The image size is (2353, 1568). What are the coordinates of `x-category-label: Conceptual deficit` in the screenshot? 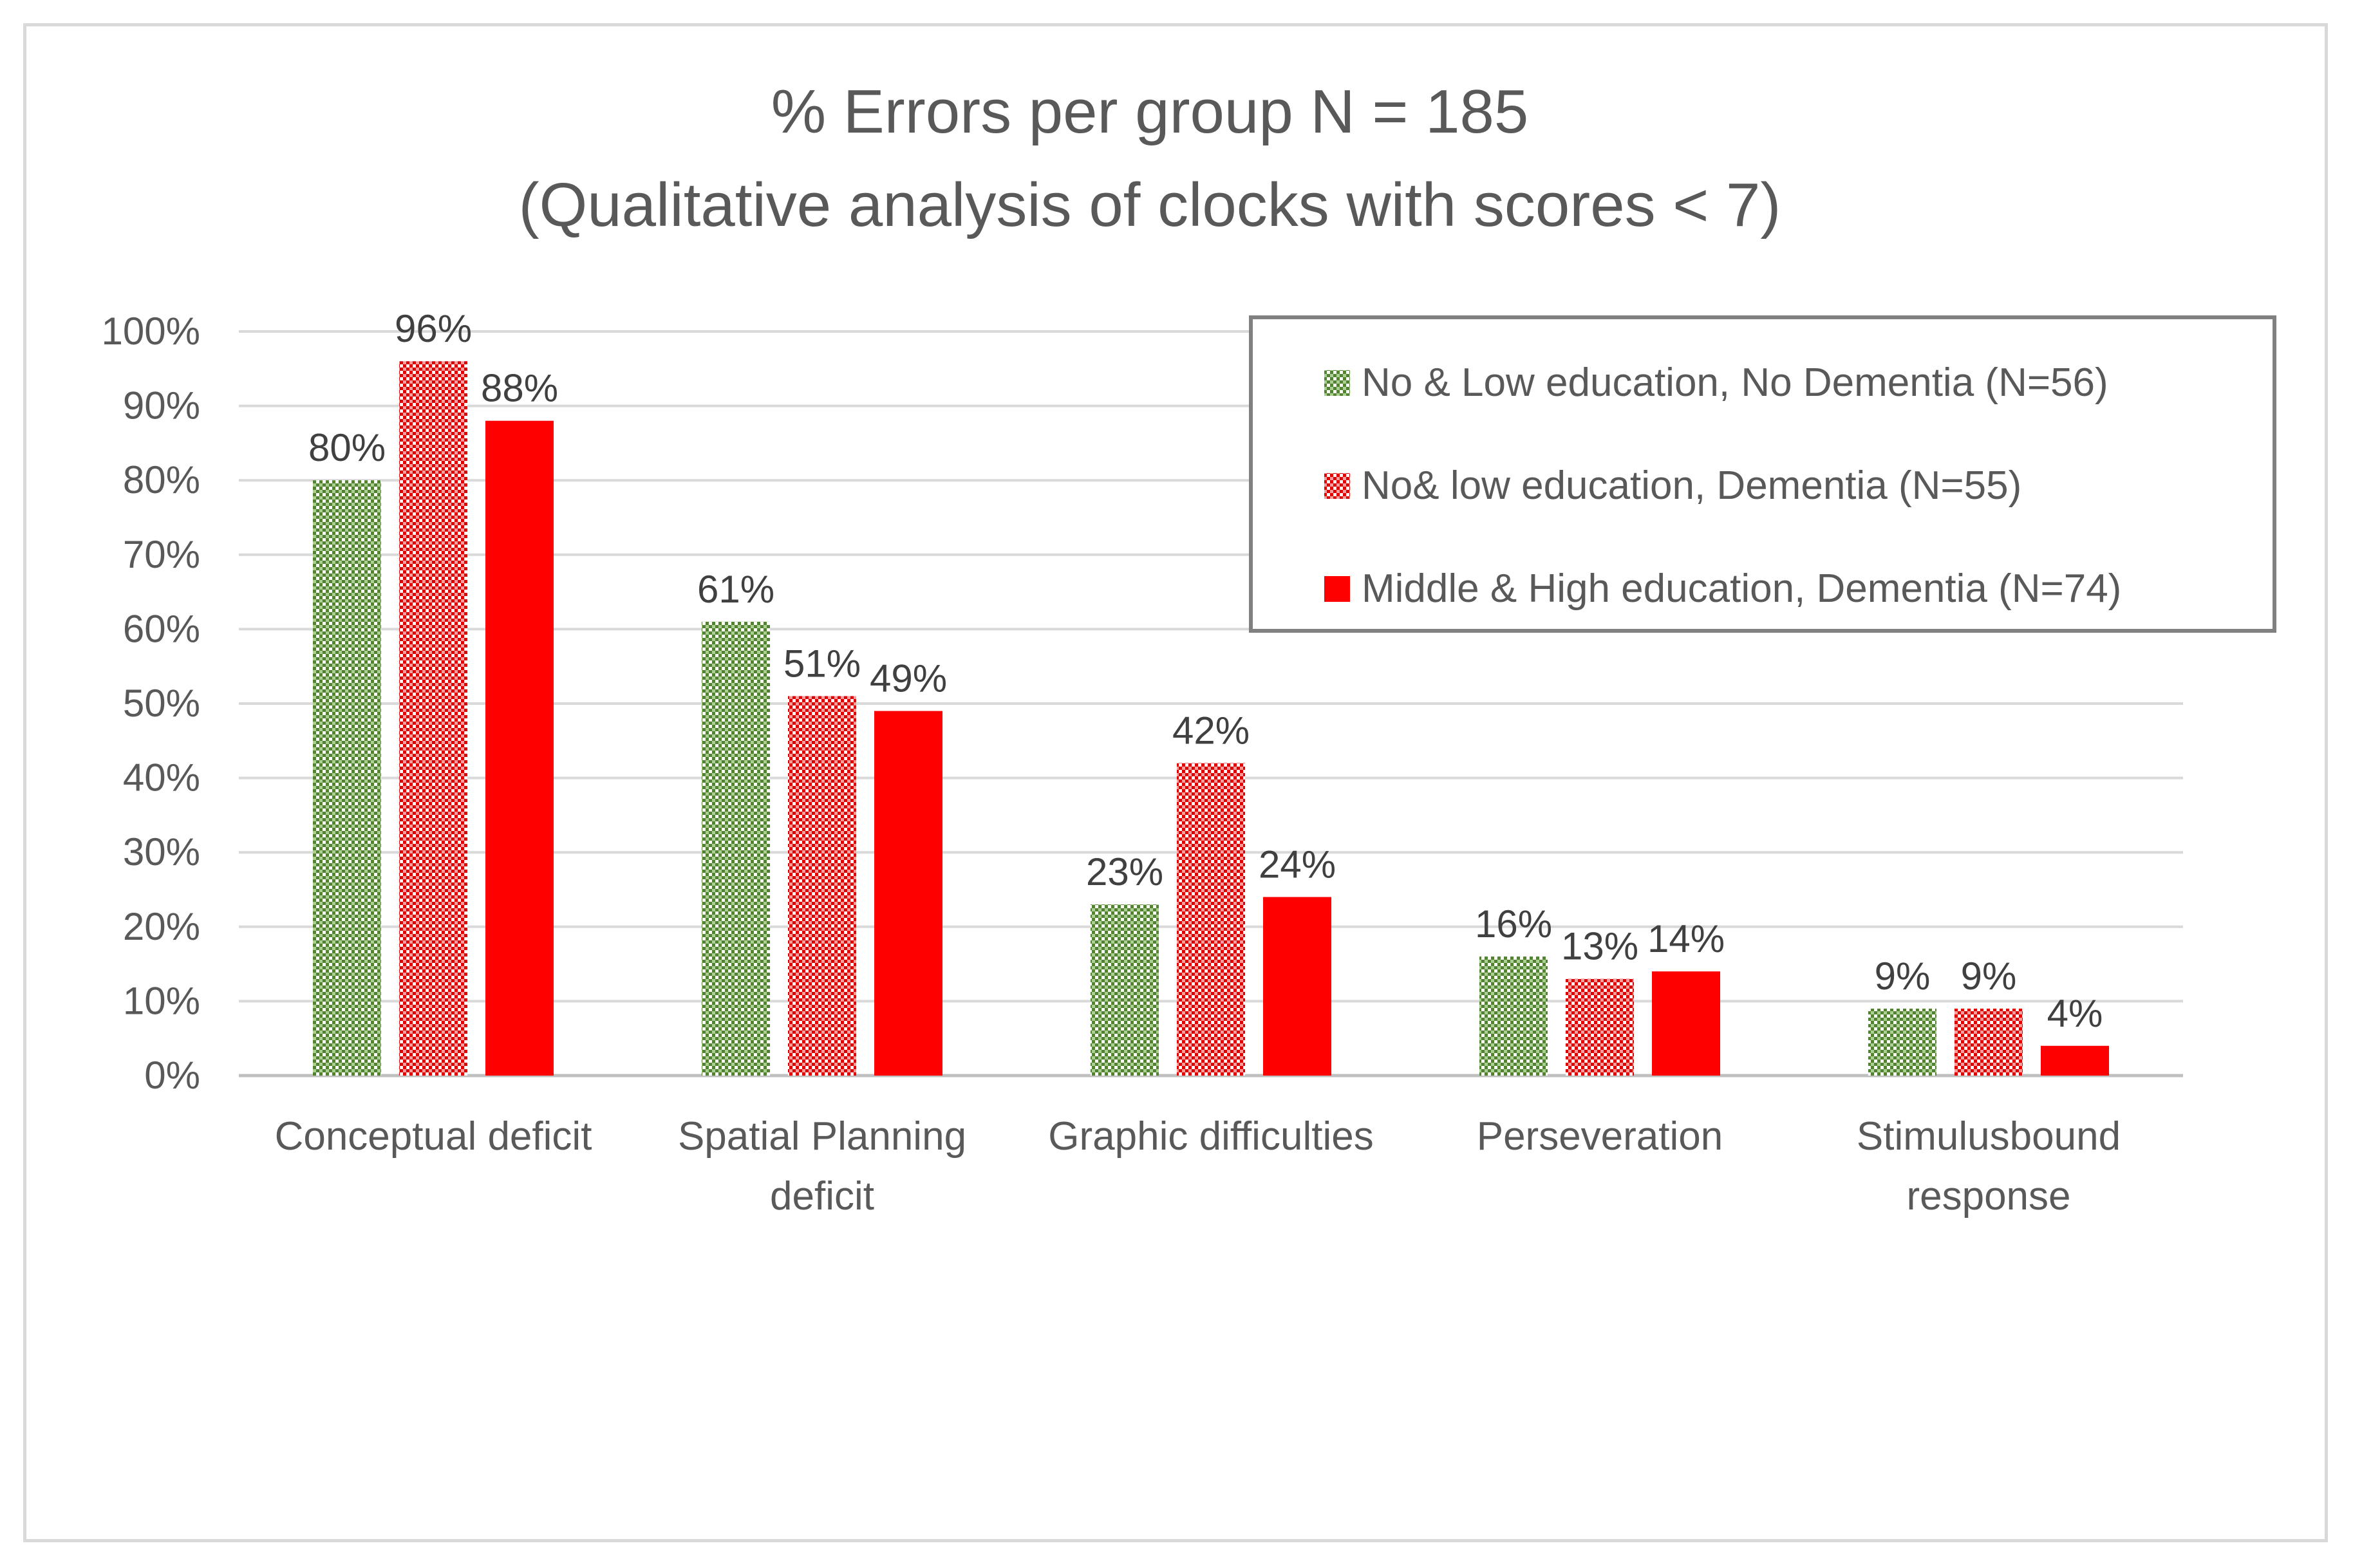 It's located at (433, 1136).